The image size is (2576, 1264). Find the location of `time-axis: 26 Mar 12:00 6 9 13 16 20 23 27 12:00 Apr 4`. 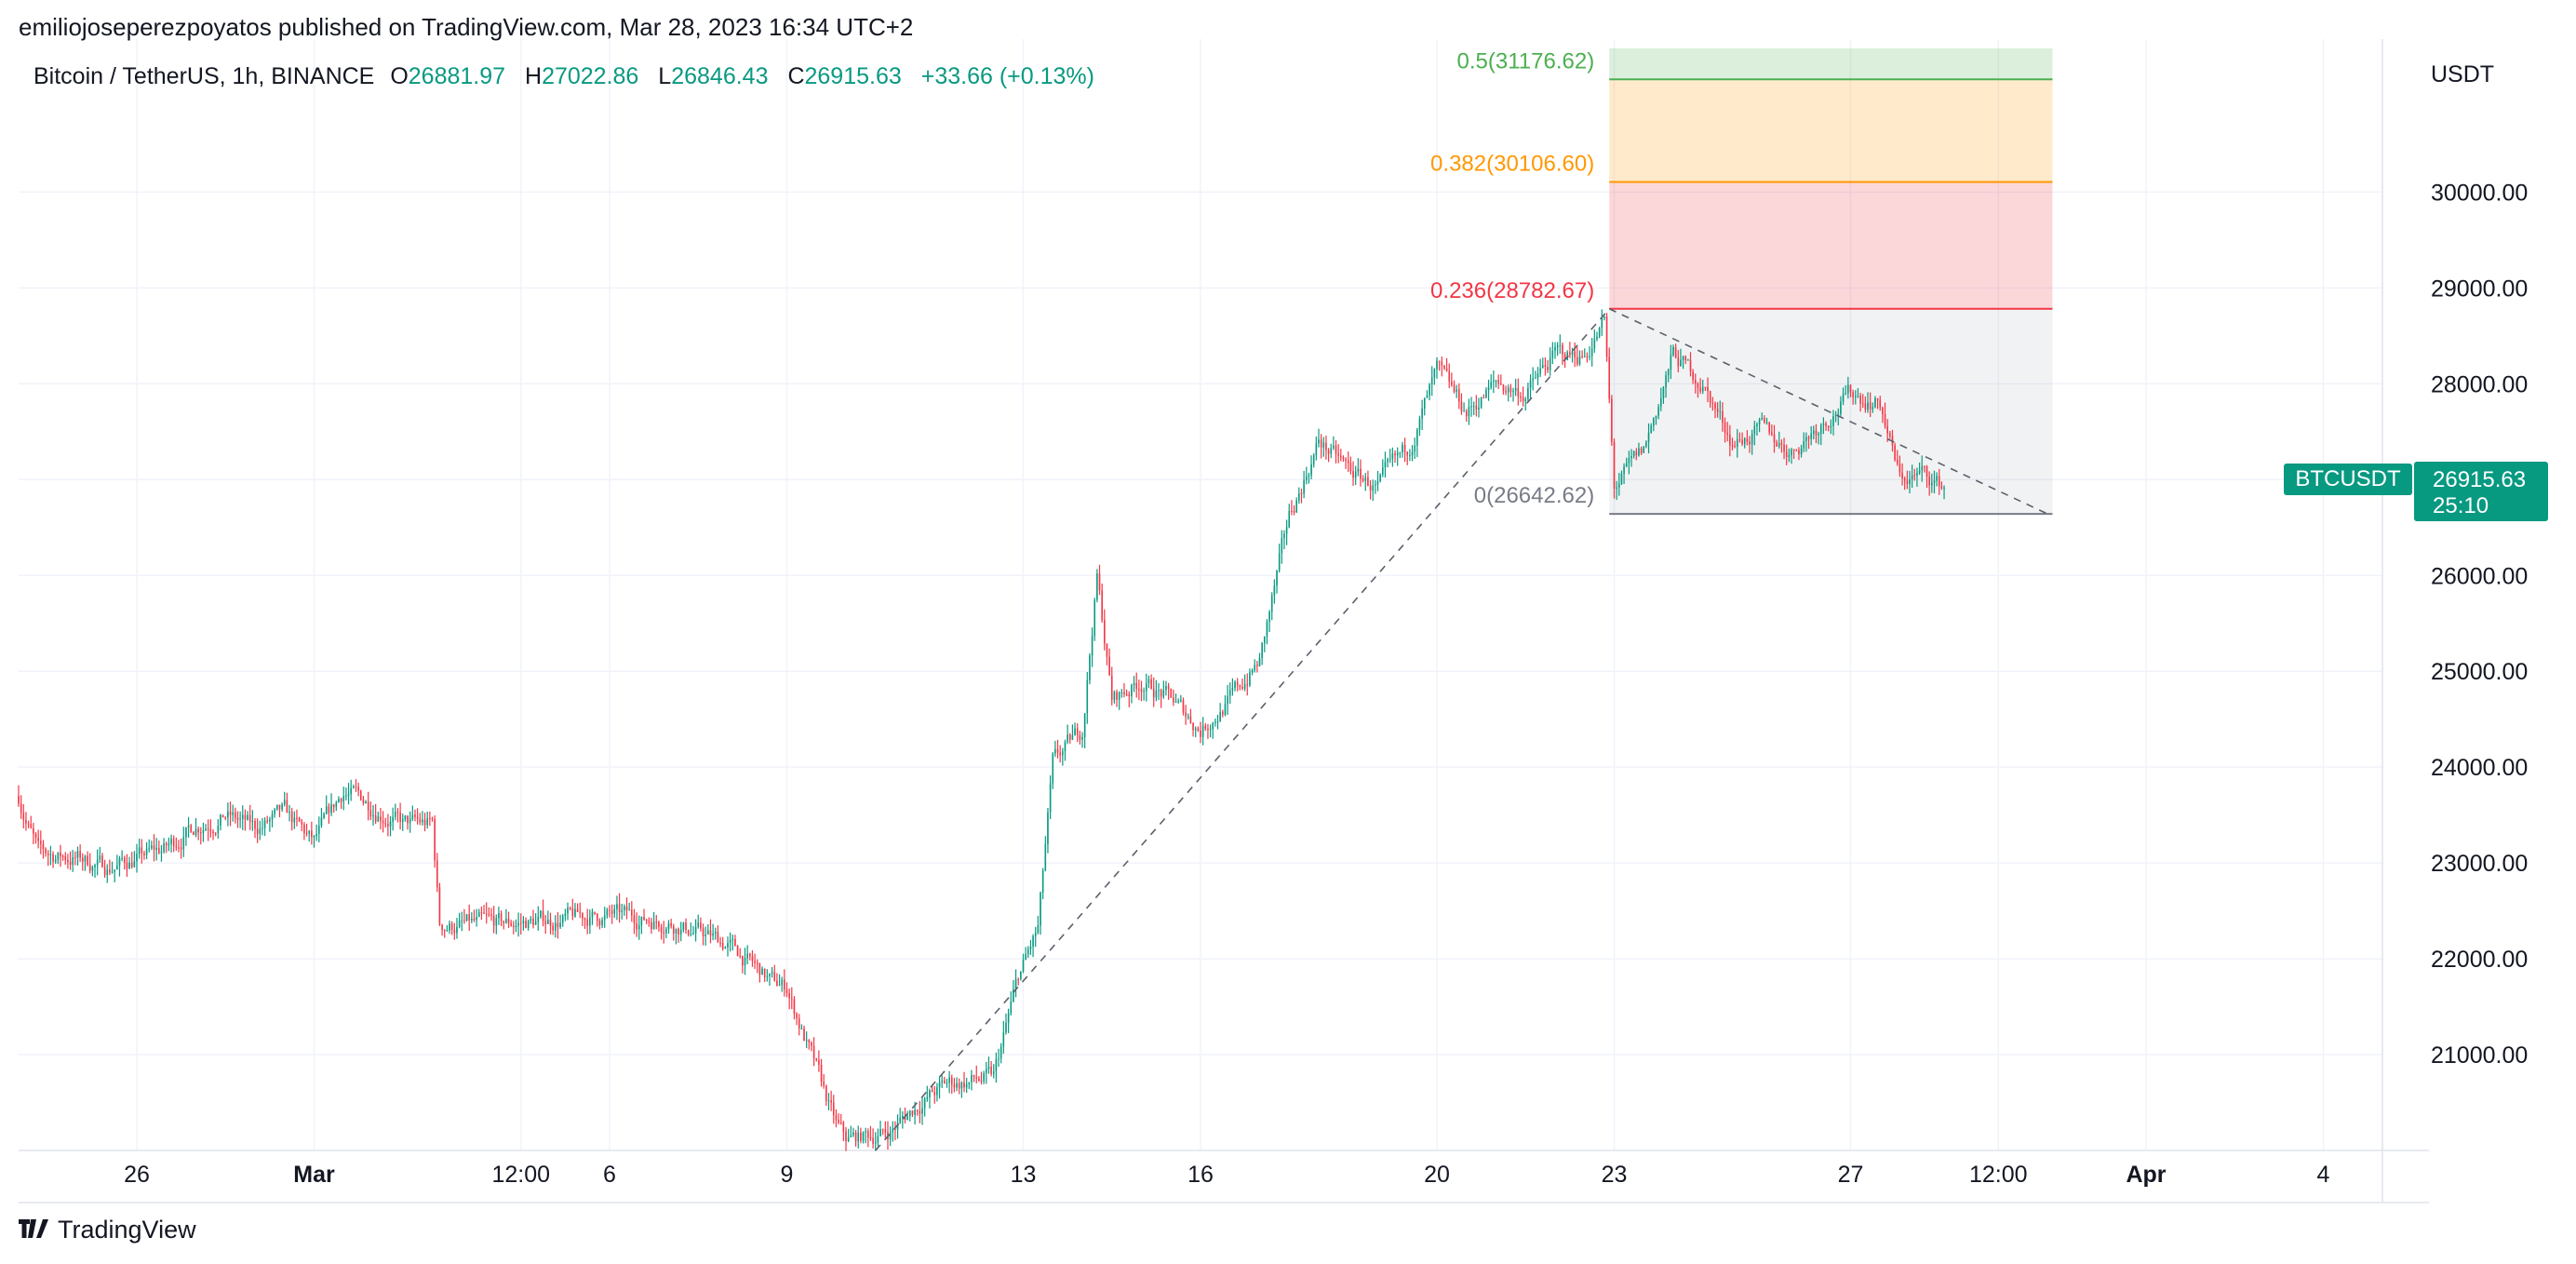

time-axis: 26 Mar 12:00 6 9 13 16 20 23 27 12:00 Apr 4 is located at coordinates (1226, 1175).